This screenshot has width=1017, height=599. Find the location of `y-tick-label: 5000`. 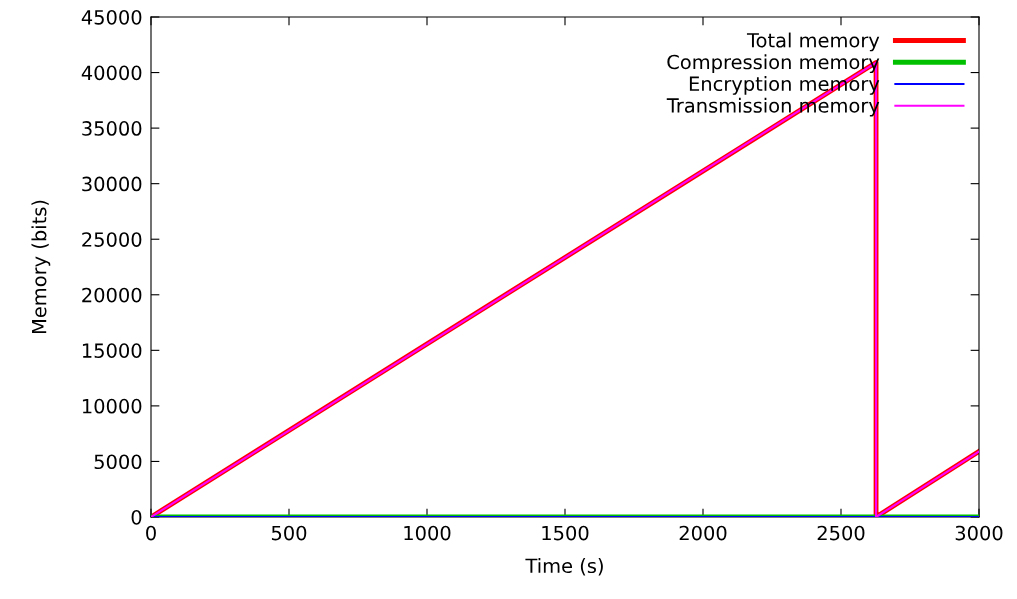

y-tick-label: 5000 is located at coordinates (118, 462).